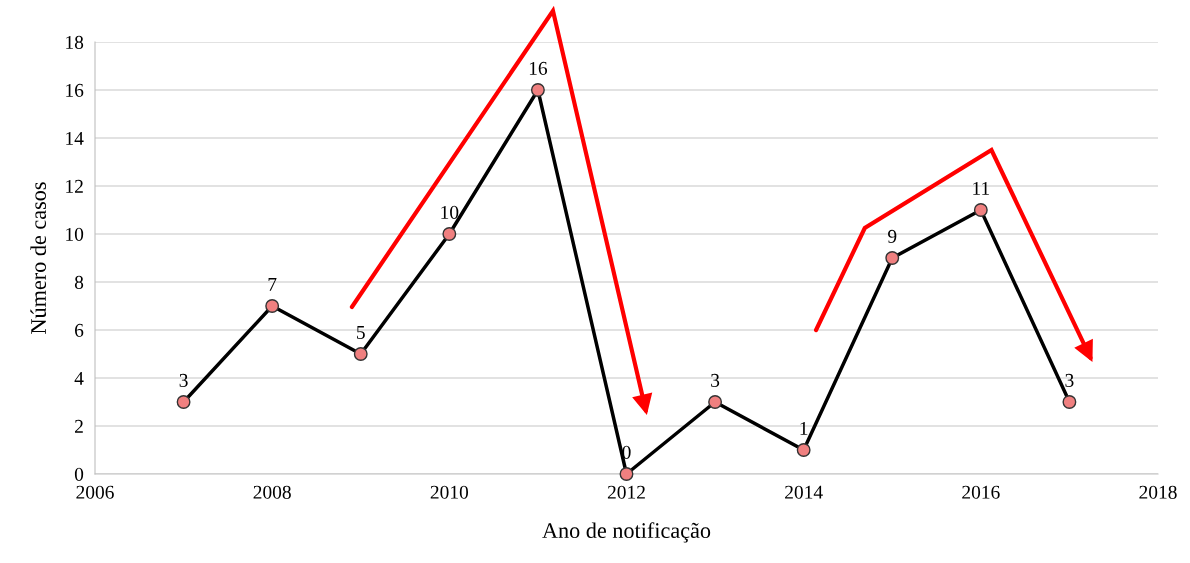 The height and width of the screenshot is (563, 1190). Describe the element at coordinates (75, 234) in the screenshot. I see `y-tick-label: 10` at that location.